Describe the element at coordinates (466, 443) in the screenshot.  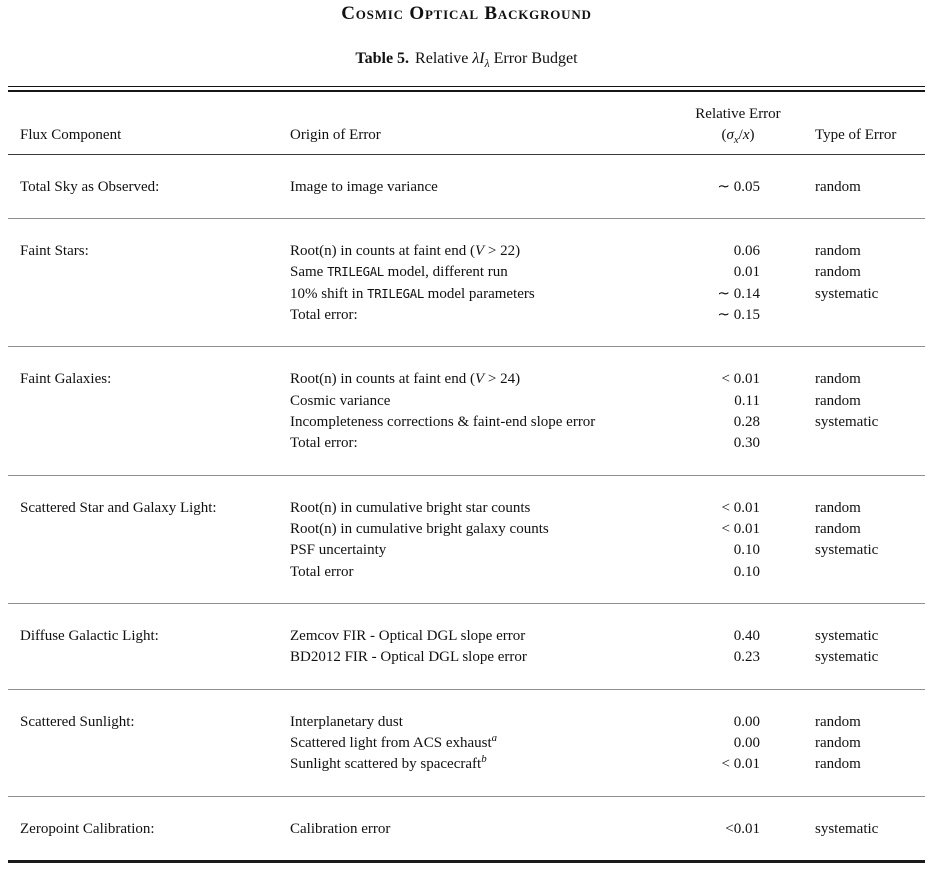
I see `table-row: Total error: 0.30` at that location.